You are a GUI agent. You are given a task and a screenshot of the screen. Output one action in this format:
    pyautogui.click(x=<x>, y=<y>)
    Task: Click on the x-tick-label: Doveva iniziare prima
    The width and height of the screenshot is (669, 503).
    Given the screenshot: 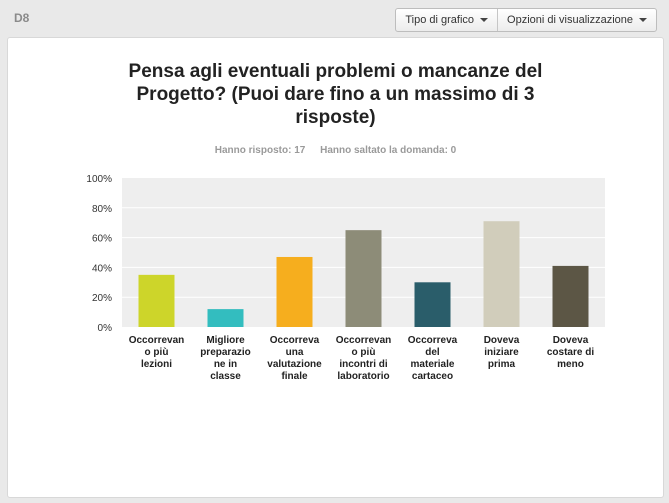 What is the action you would take?
    pyautogui.click(x=502, y=352)
    